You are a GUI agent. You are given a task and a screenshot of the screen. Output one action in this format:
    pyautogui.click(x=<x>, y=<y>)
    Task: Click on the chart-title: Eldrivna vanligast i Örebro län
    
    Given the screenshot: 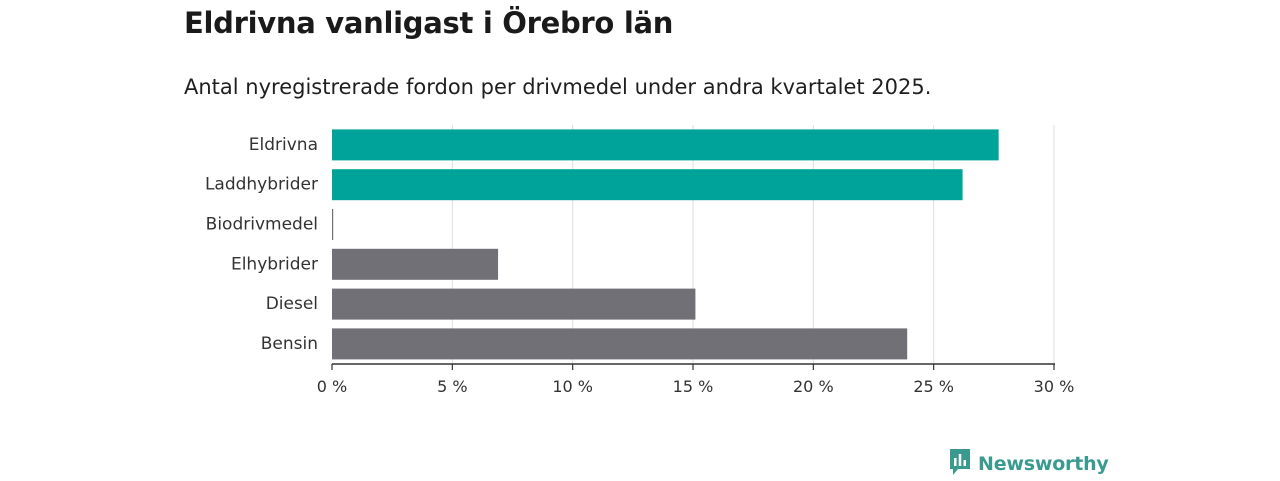 What is the action you would take?
    pyautogui.click(x=429, y=23)
    